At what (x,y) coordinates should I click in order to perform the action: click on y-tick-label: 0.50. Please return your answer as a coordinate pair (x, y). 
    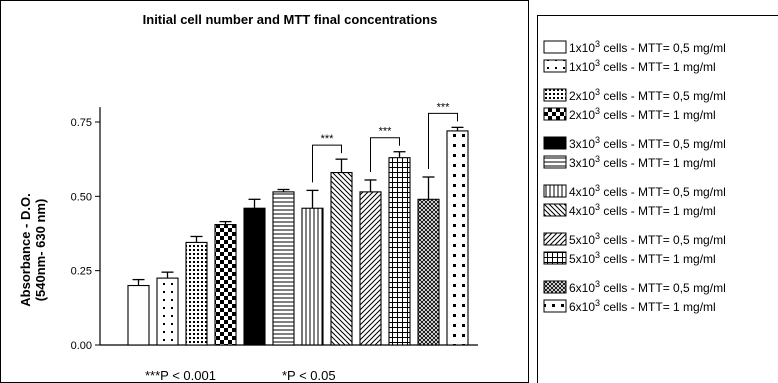
    Looking at the image, I should click on (81, 197).